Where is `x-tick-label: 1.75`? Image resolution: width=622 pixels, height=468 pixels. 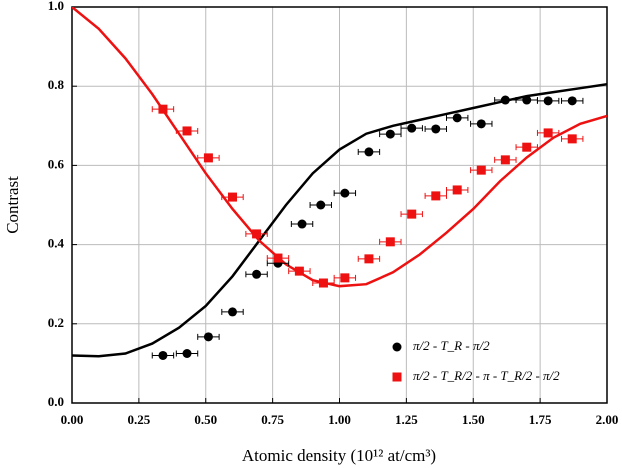
x-tick-label: 1.75 is located at coordinates (540, 419).